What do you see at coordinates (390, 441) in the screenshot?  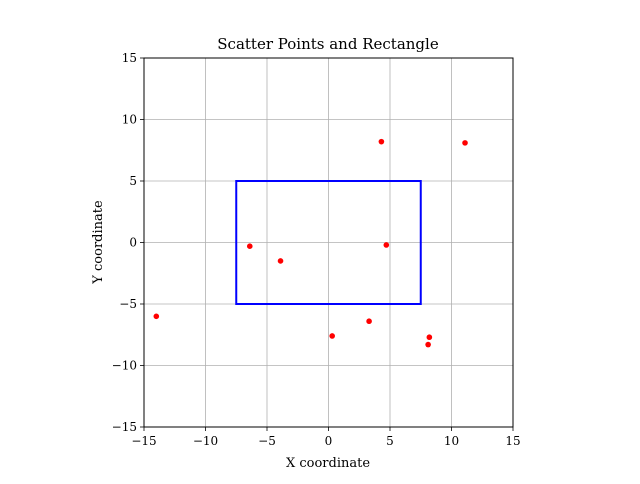 I see `x-tick-label: 5` at bounding box center [390, 441].